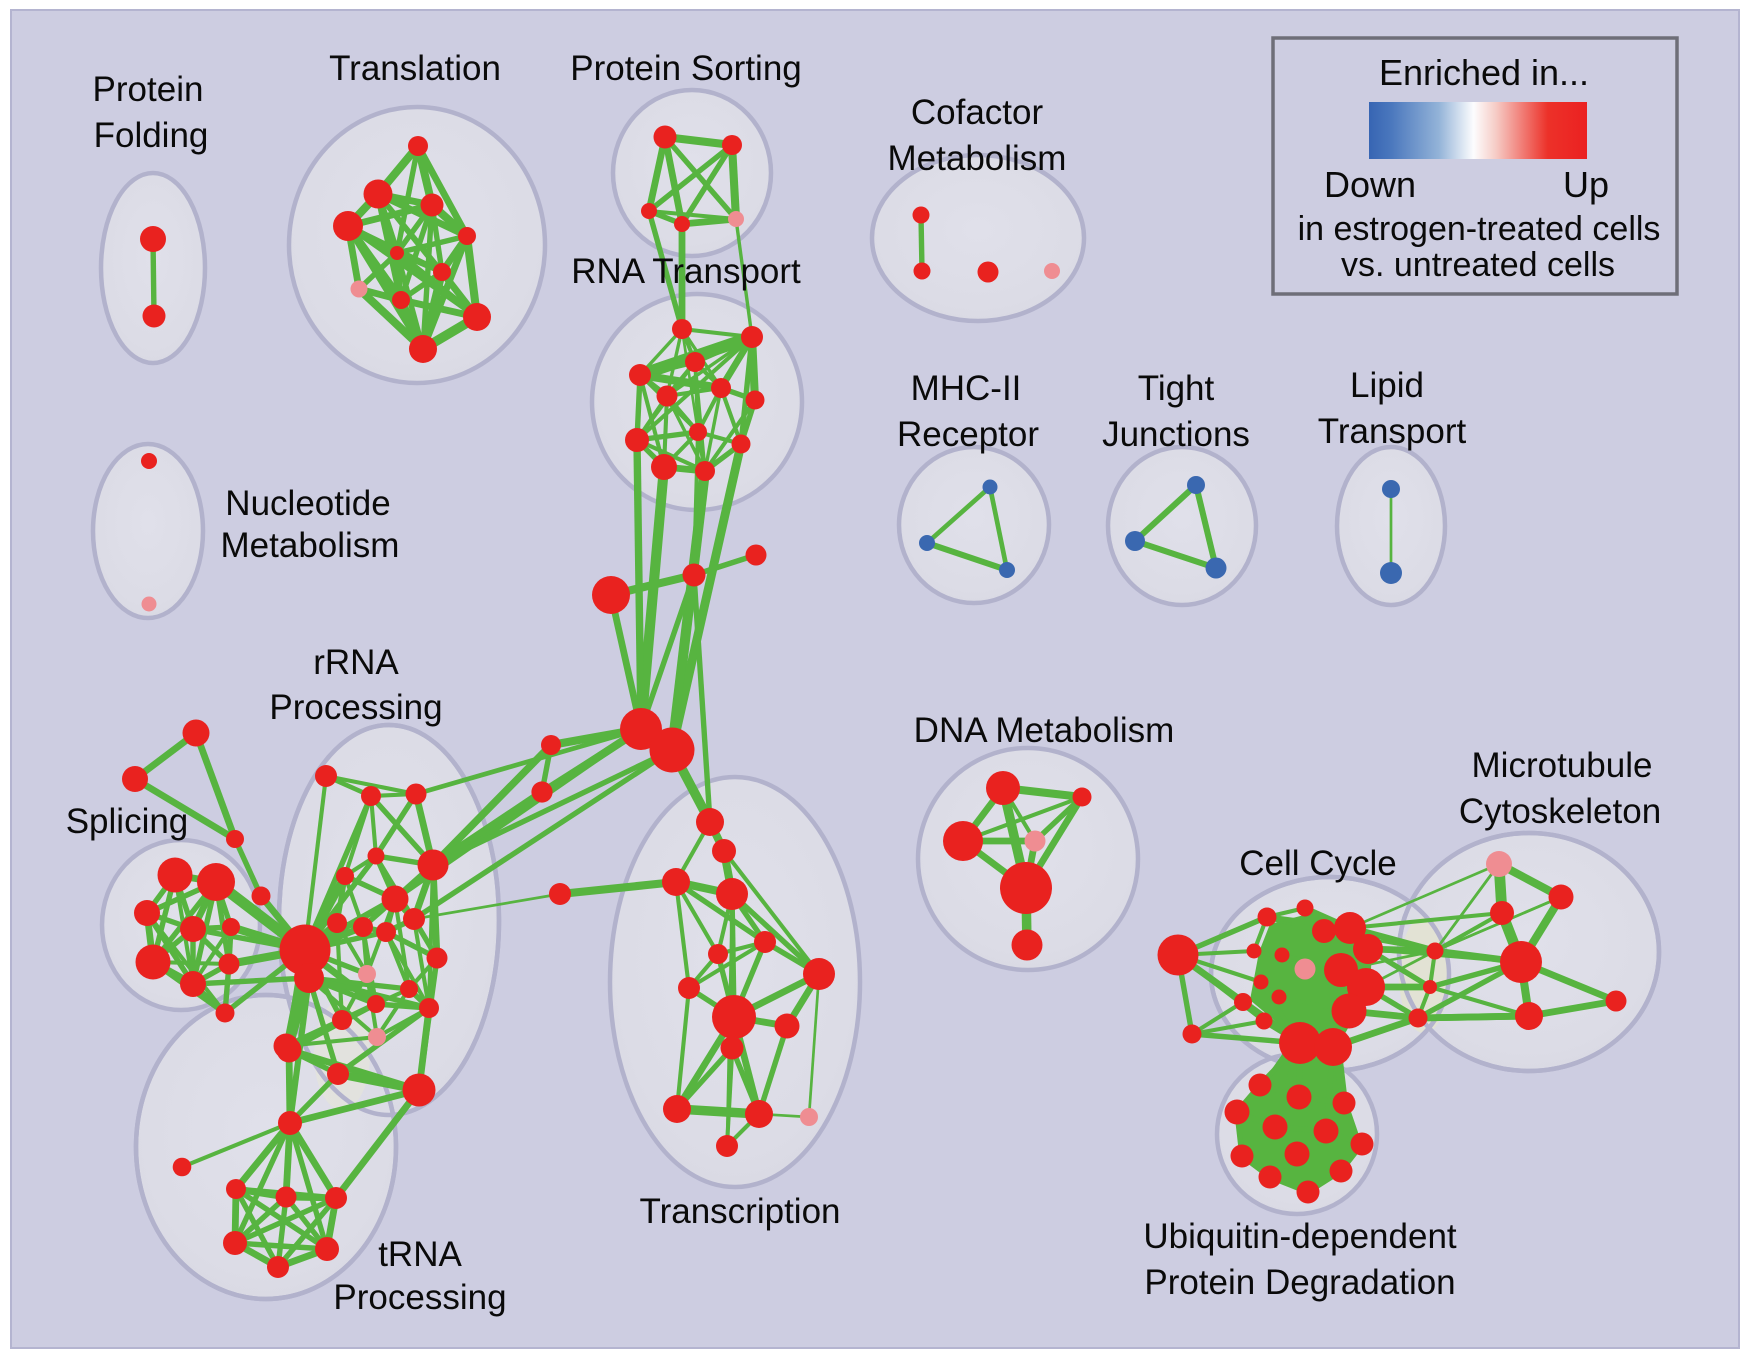  Describe the element at coordinates (740, 1211) in the screenshot. I see `svg-text: Transcription` at that location.